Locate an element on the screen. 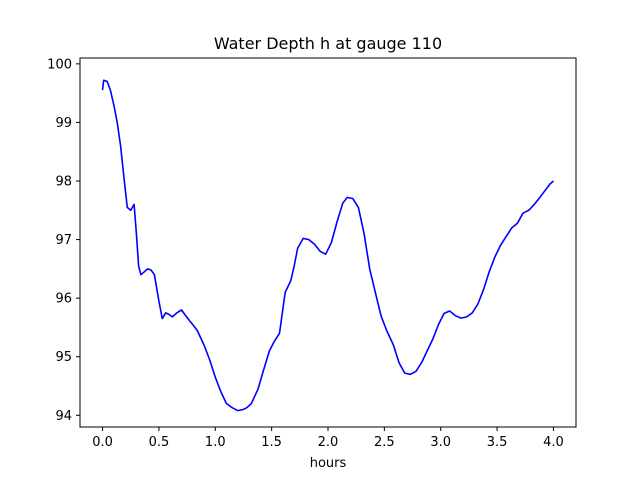 The image size is (640, 480). y-axis: 94 95 96 97 98 99 100 is located at coordinates (63, 240).